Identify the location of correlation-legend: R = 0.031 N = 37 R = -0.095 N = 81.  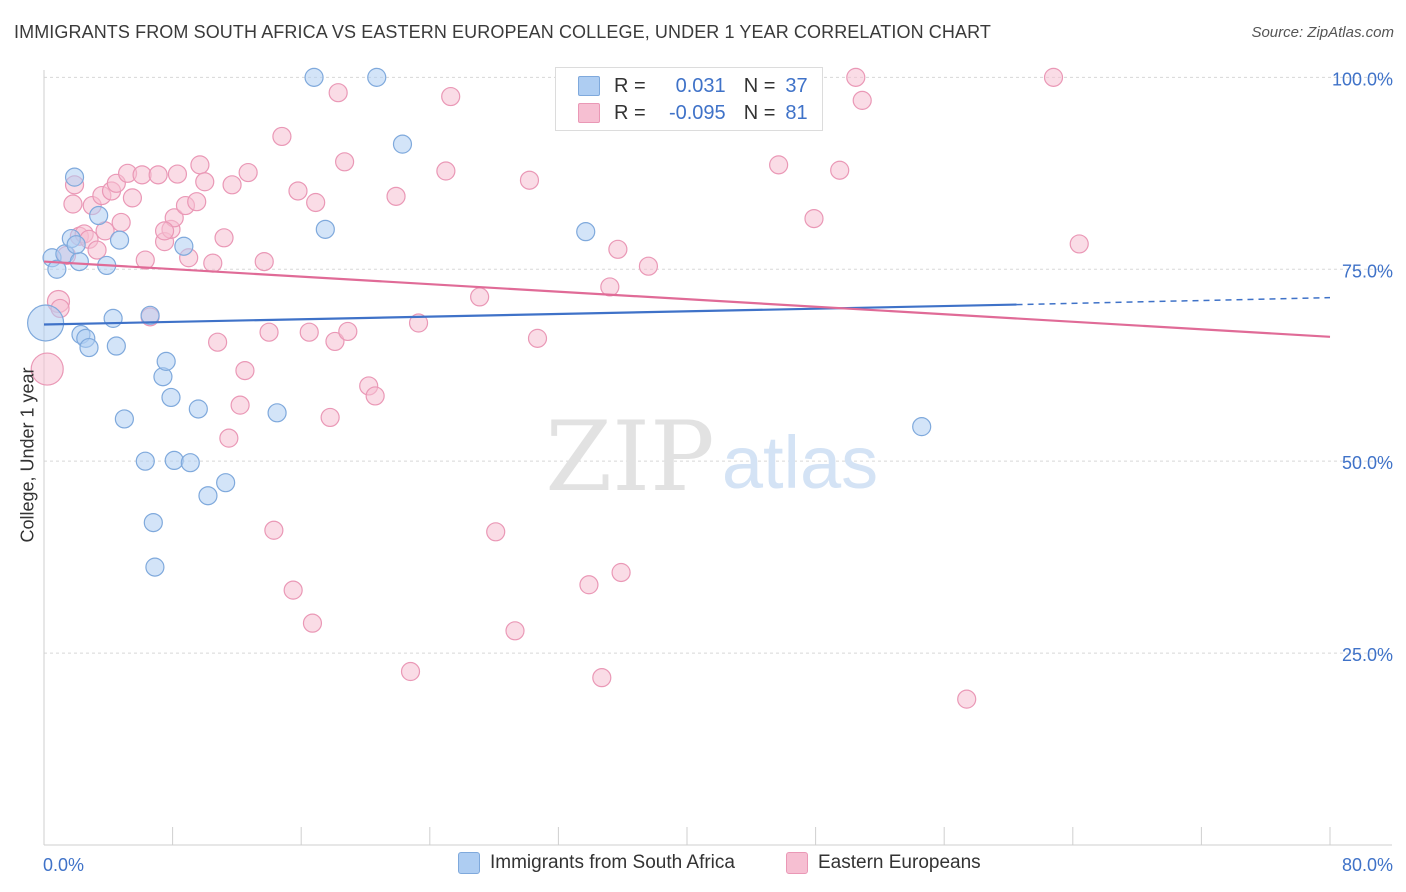
(689, 99).